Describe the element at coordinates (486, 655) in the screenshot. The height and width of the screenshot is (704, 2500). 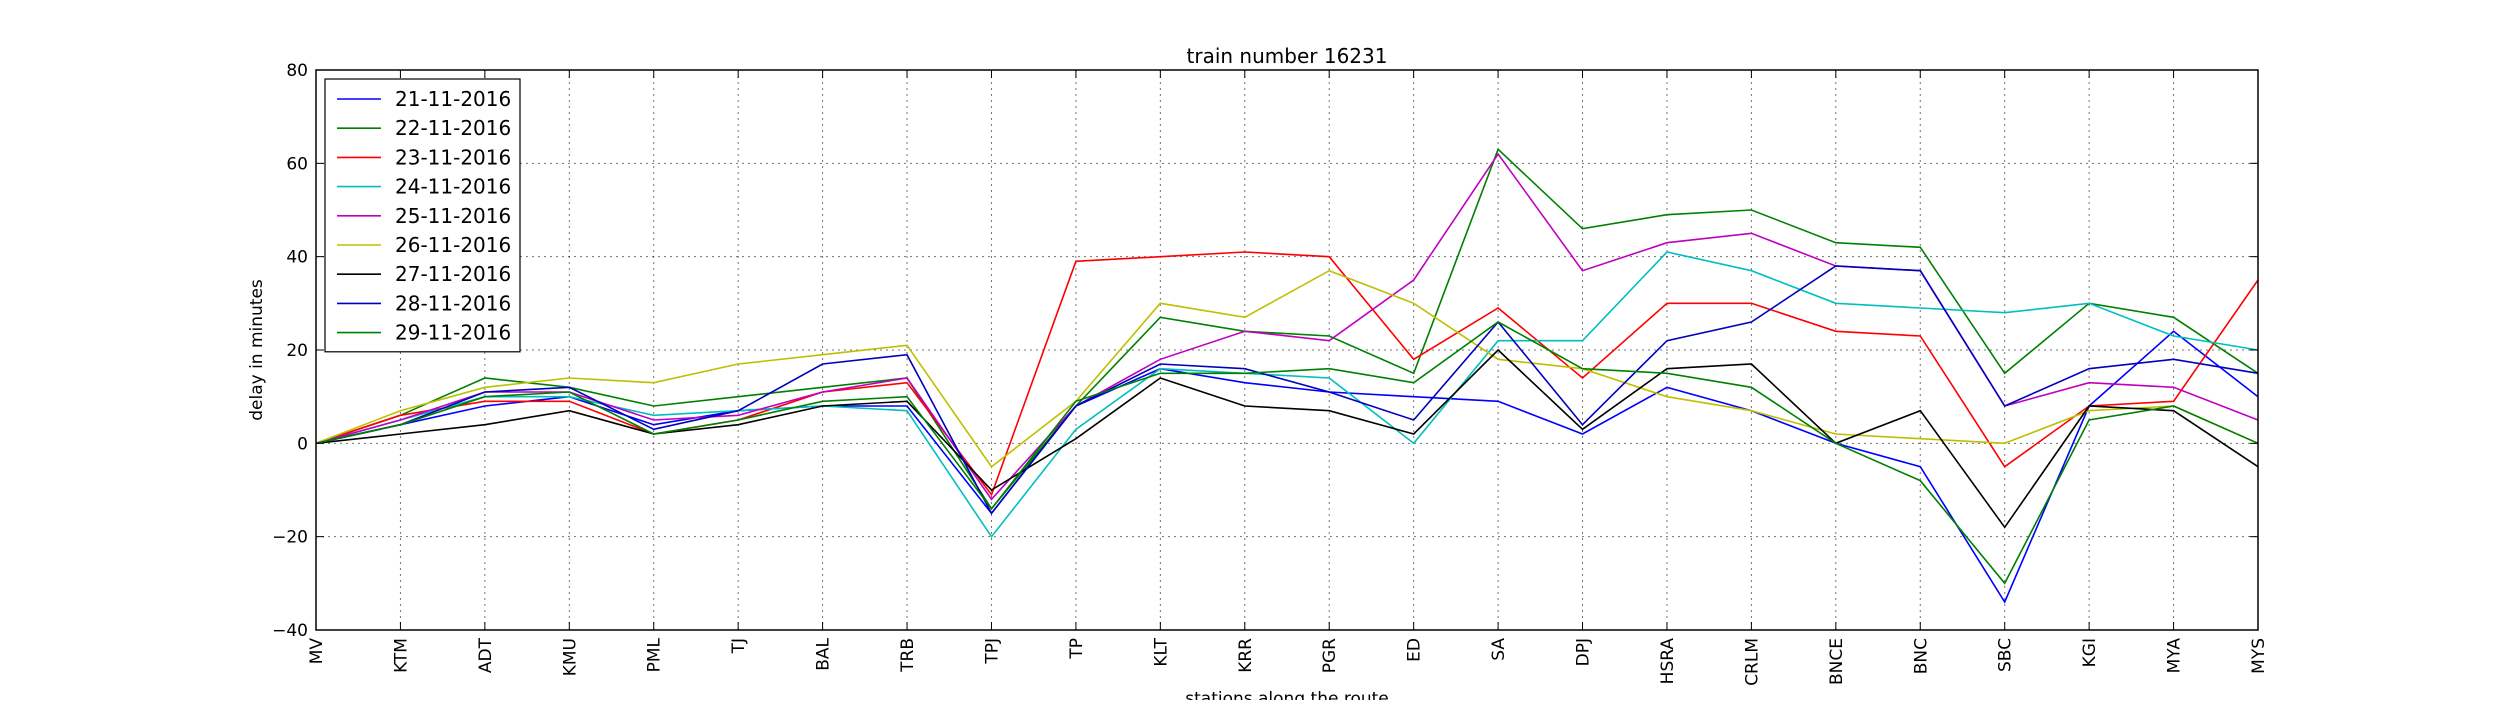
I see `x-tick-label: ADT` at that location.